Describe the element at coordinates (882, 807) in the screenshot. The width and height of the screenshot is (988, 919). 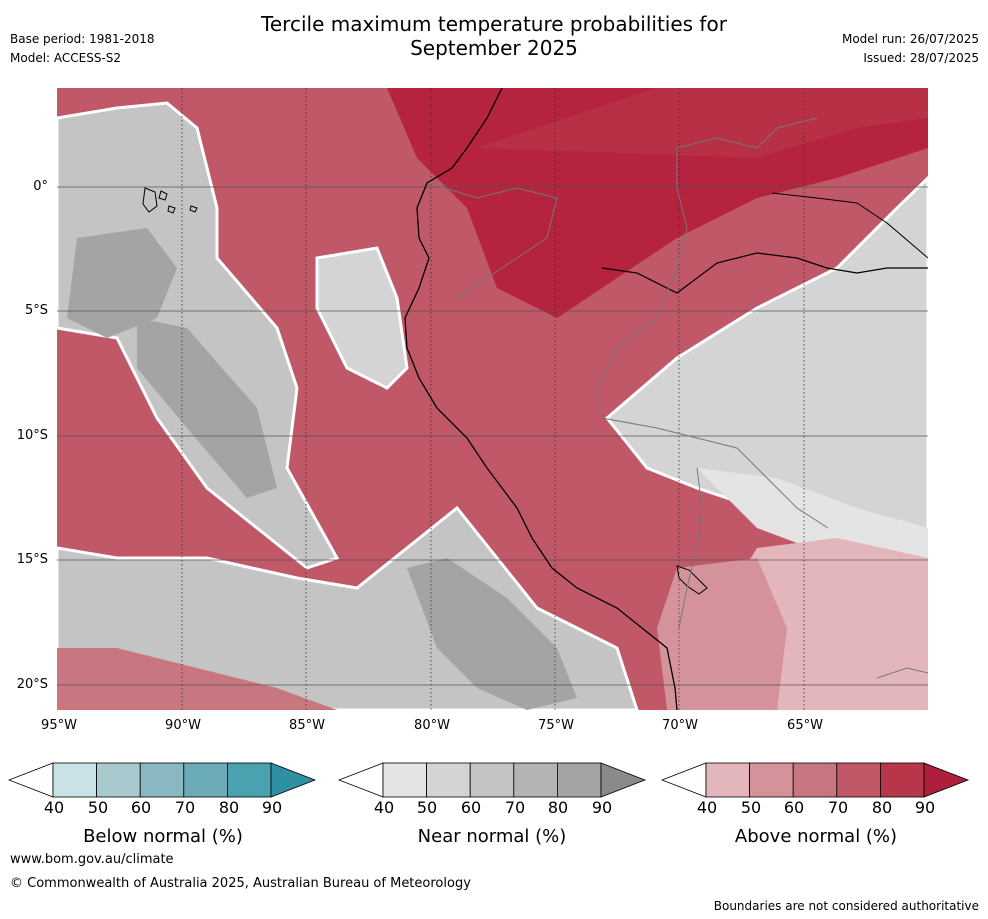
I see `above-tick-80: 80` at that location.